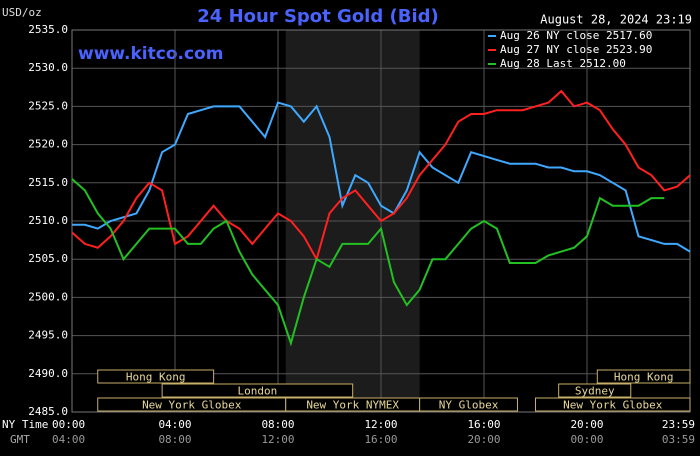 The height and width of the screenshot is (456, 700). Describe the element at coordinates (352, 405) in the screenshot. I see `session-label: New York NYMEX` at that location.